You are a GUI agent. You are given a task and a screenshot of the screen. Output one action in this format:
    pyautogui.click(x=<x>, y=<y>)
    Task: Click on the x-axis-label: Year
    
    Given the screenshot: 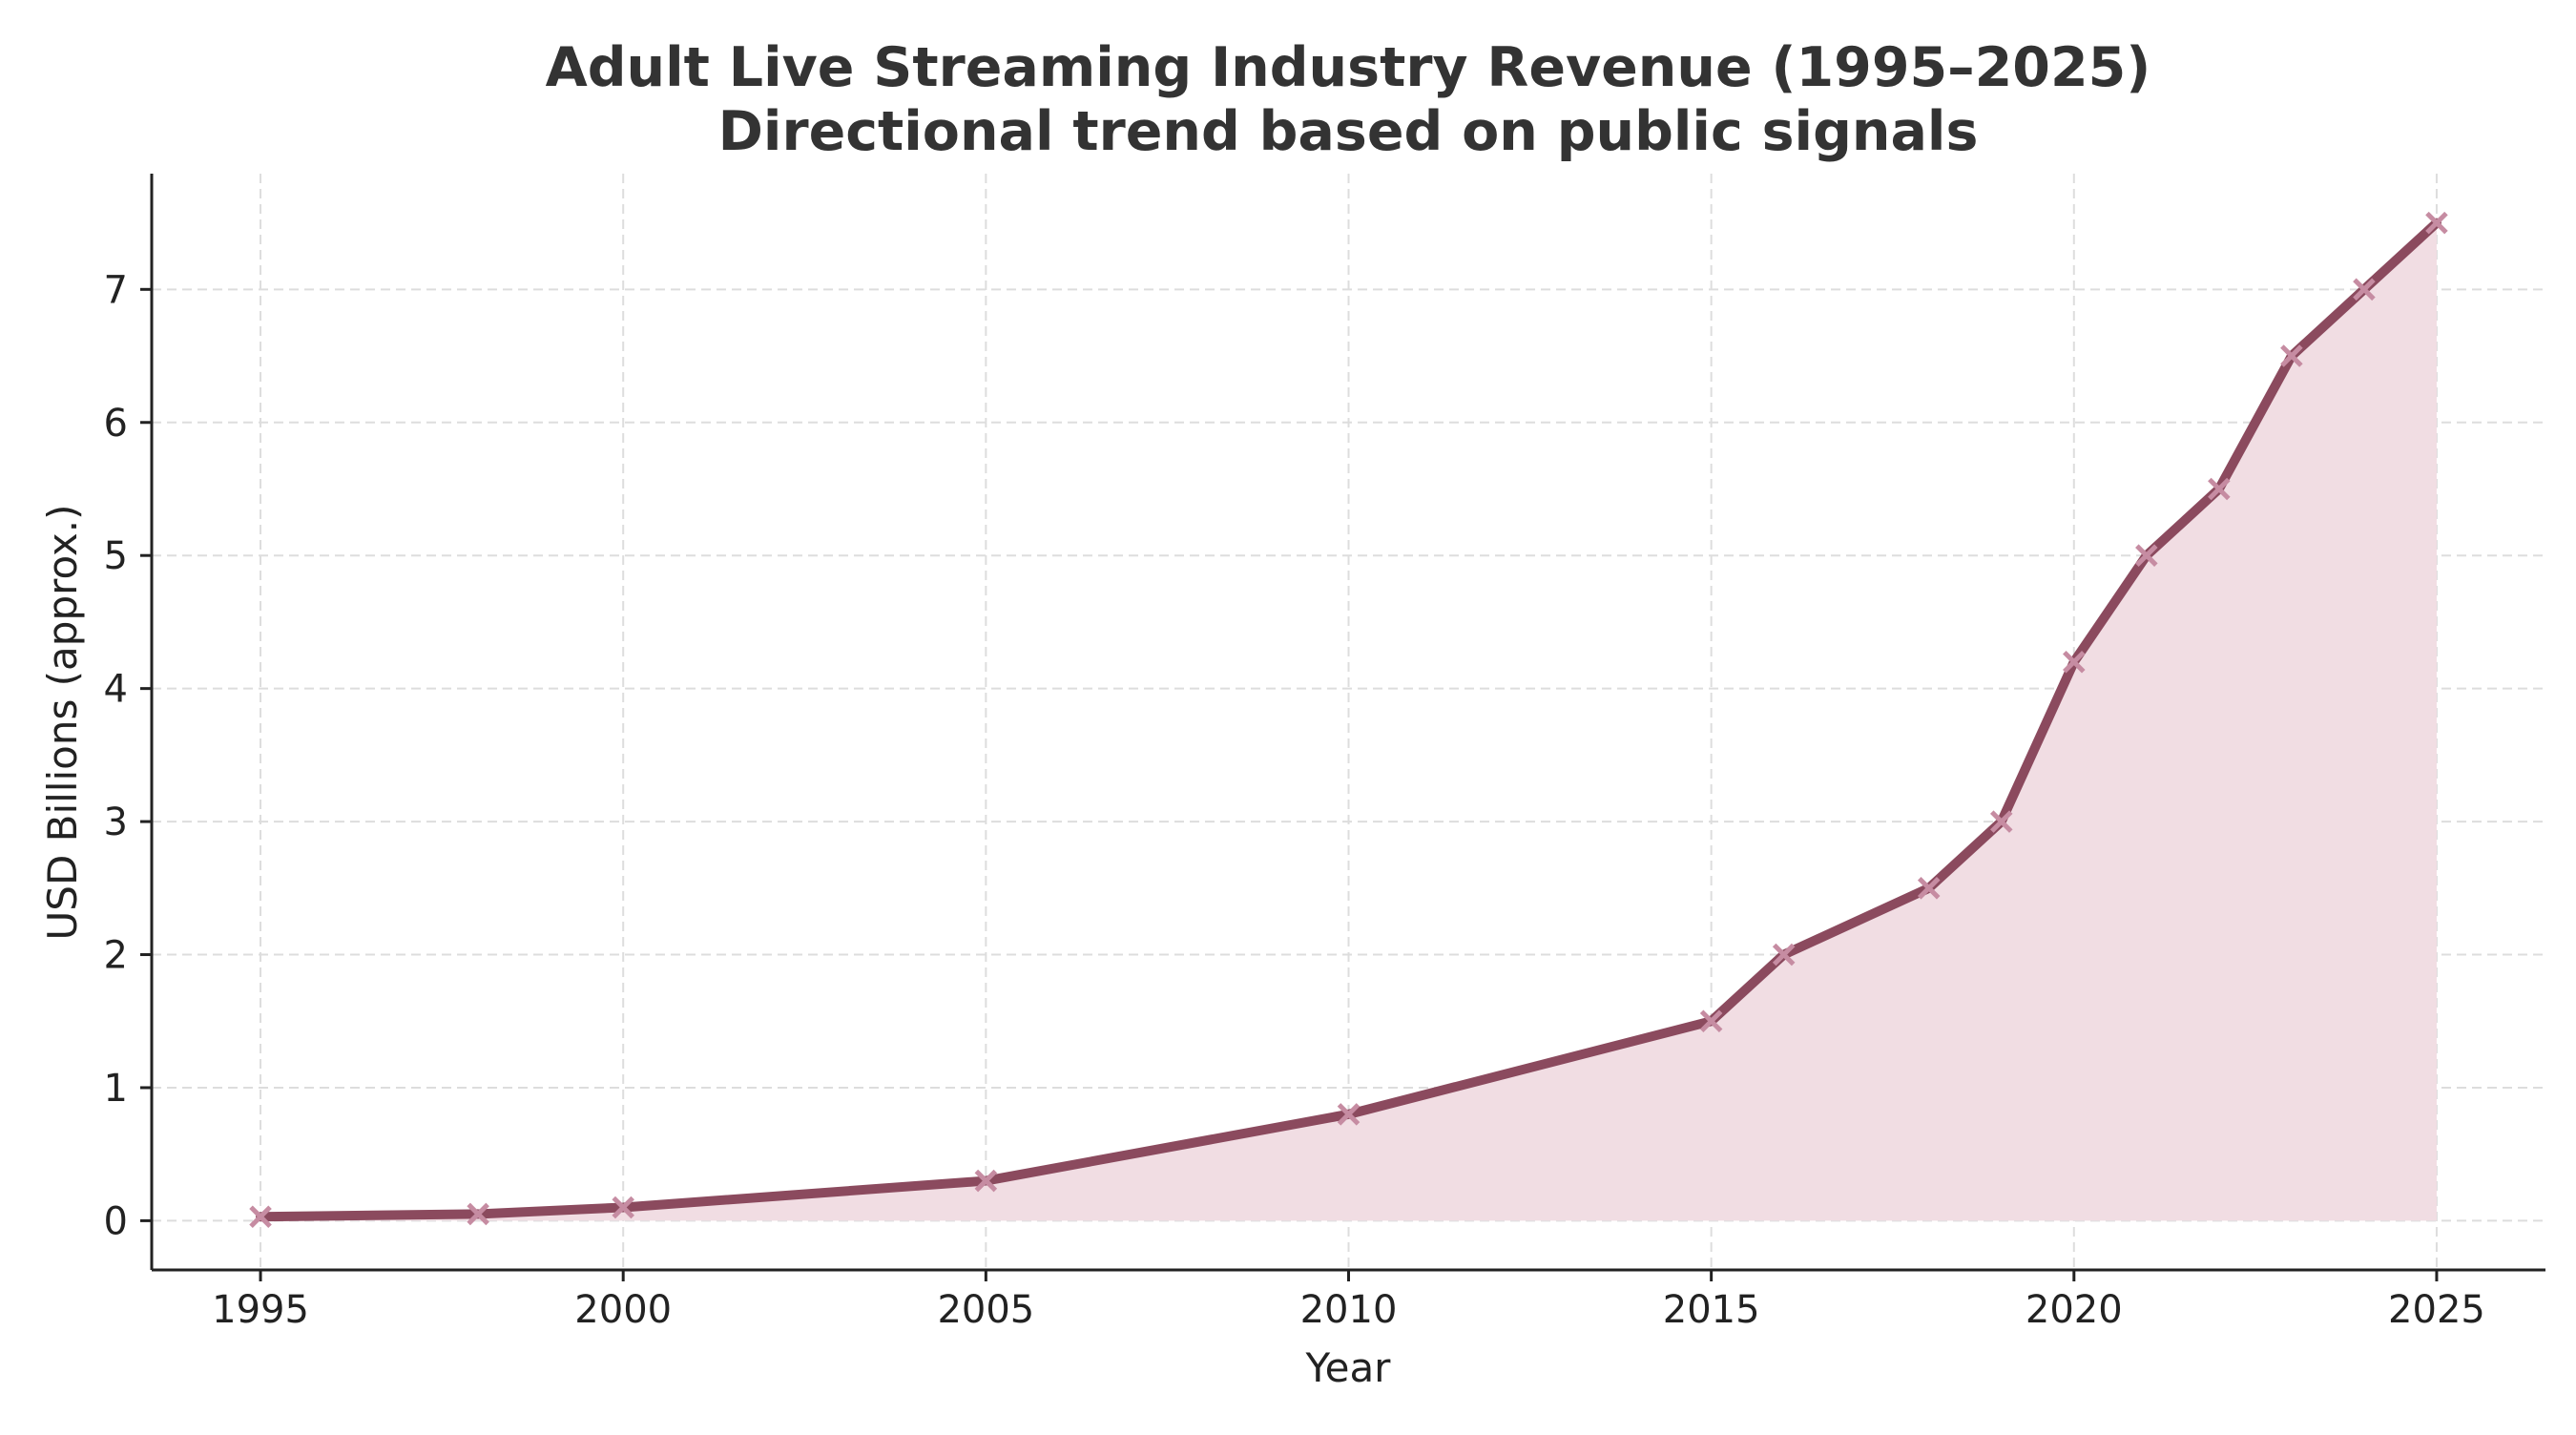 What is the action you would take?
    pyautogui.click(x=1348, y=1367)
    